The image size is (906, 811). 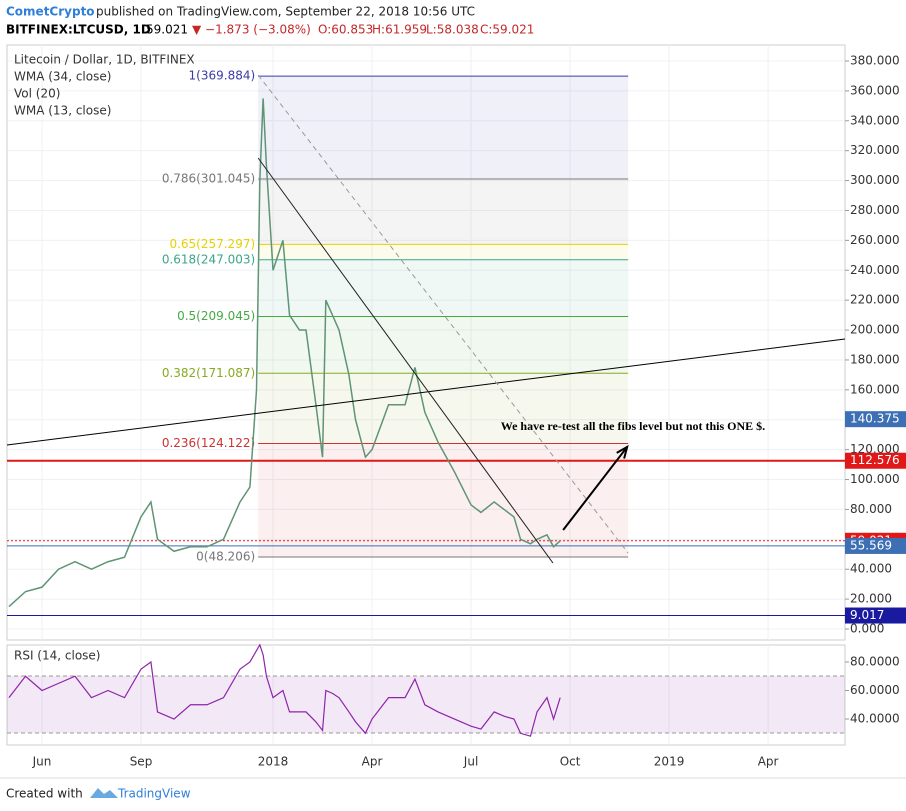 I want to click on y-tick-label: 300.000, so click(x=875, y=180).